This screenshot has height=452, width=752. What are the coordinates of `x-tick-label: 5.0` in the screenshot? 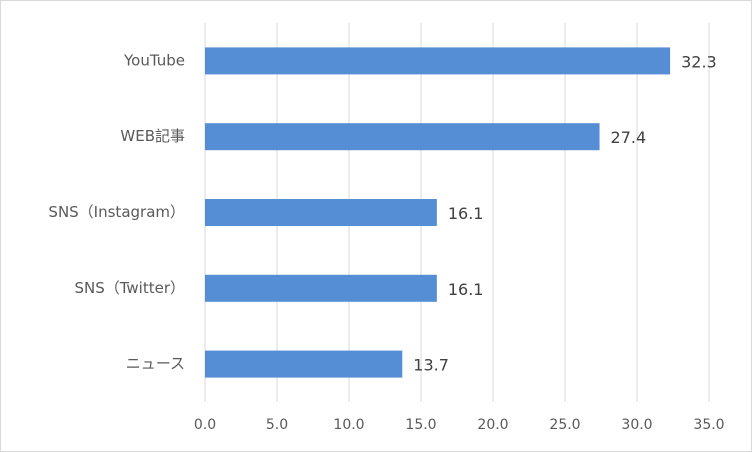 It's located at (277, 425).